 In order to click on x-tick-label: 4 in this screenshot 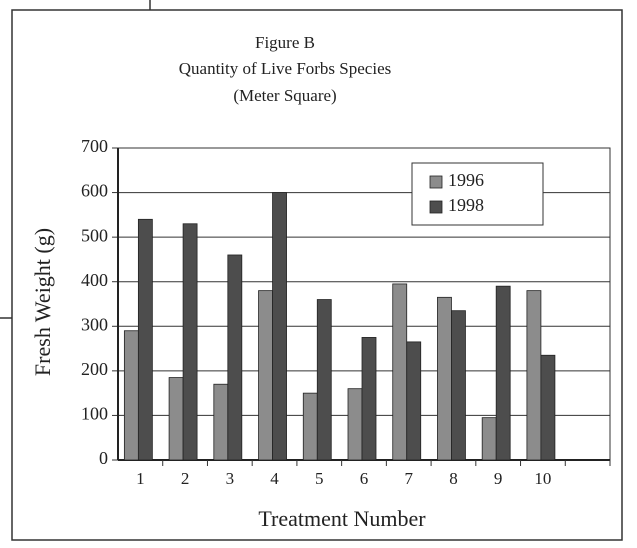, I will do `click(274, 478)`.